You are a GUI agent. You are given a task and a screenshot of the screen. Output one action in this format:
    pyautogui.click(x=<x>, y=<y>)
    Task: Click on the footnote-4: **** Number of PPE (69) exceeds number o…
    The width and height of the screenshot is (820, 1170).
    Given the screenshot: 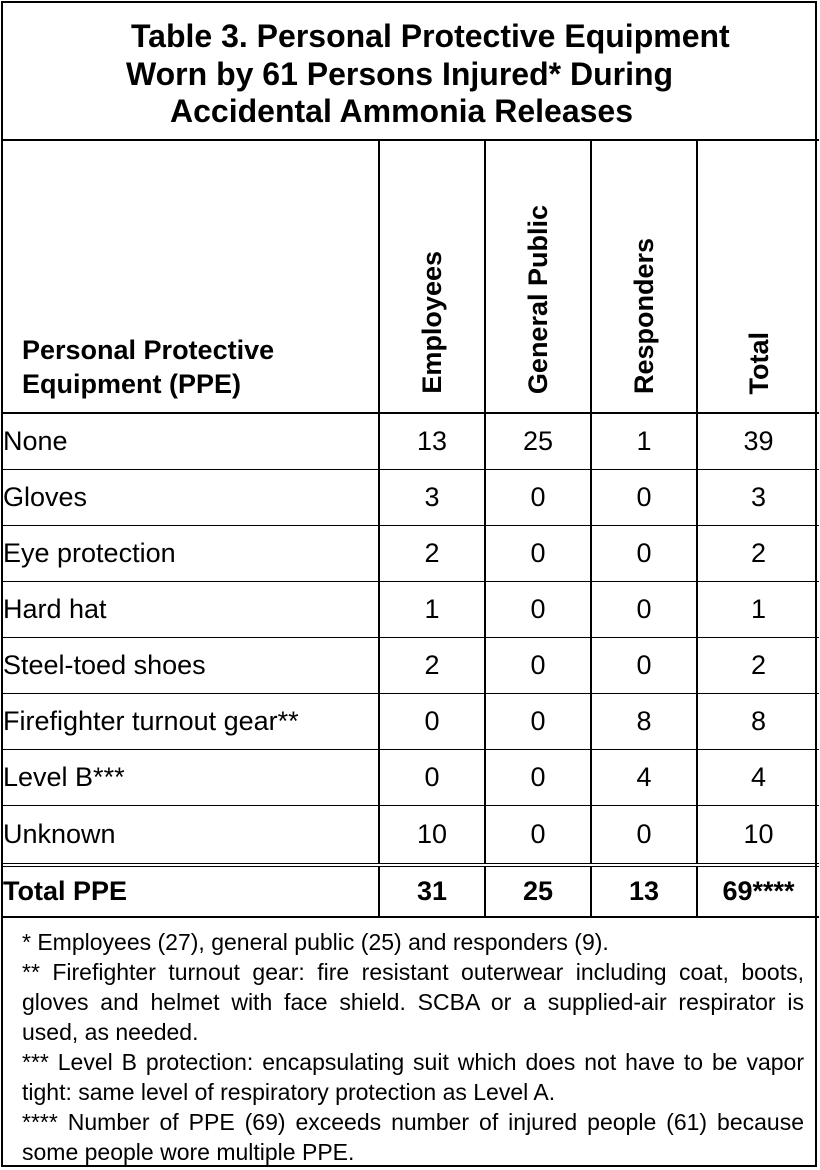 What is the action you would take?
    pyautogui.click(x=413, y=1137)
    